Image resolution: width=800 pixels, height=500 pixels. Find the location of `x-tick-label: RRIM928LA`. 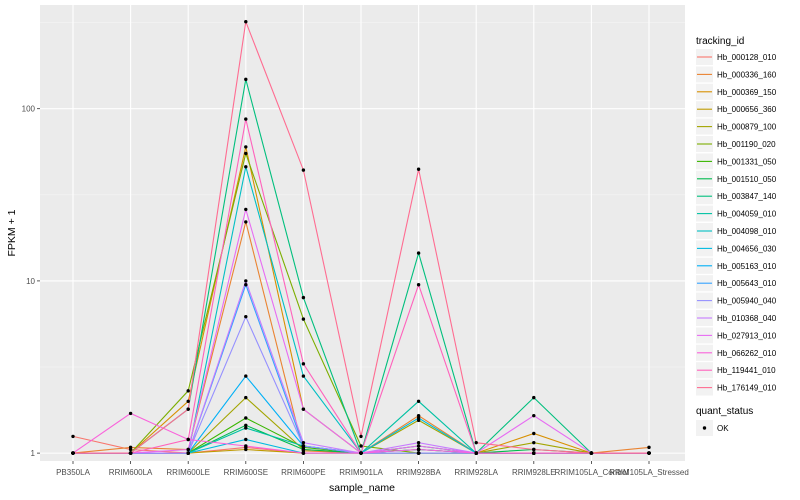

x-tick-label: RRIM928LA is located at coordinates (476, 472).